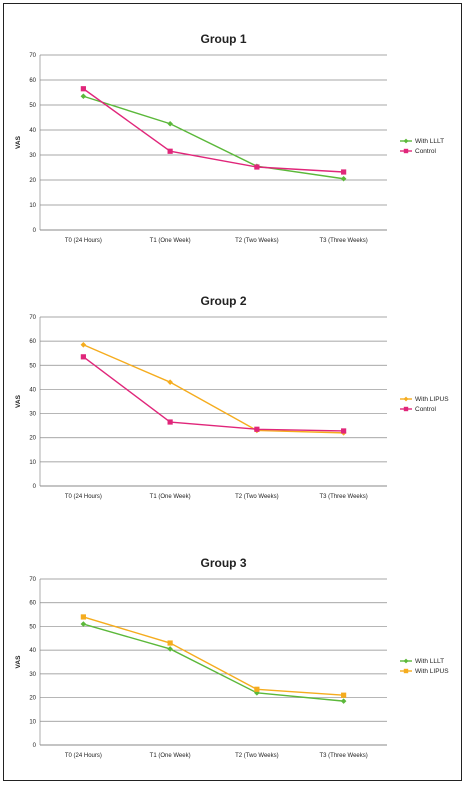 This screenshot has width=467, height=787. I want to click on chart-title: Group 3, so click(223, 563).